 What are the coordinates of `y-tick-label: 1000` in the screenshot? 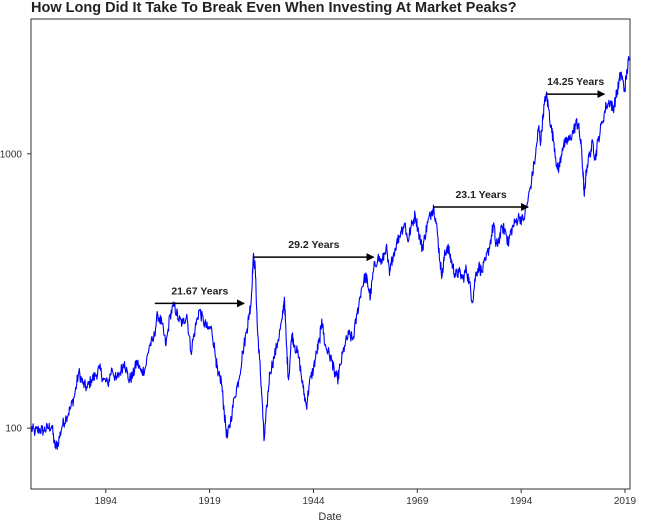 It's located at (11, 154).